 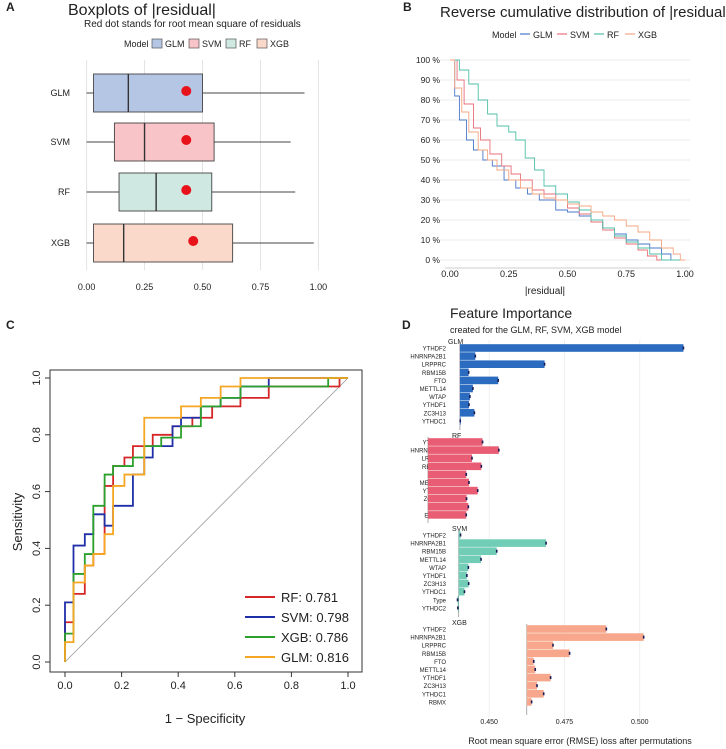 What do you see at coordinates (37, 434) in the screenshot?
I see `roc-ytick-label: 0.8` at bounding box center [37, 434].